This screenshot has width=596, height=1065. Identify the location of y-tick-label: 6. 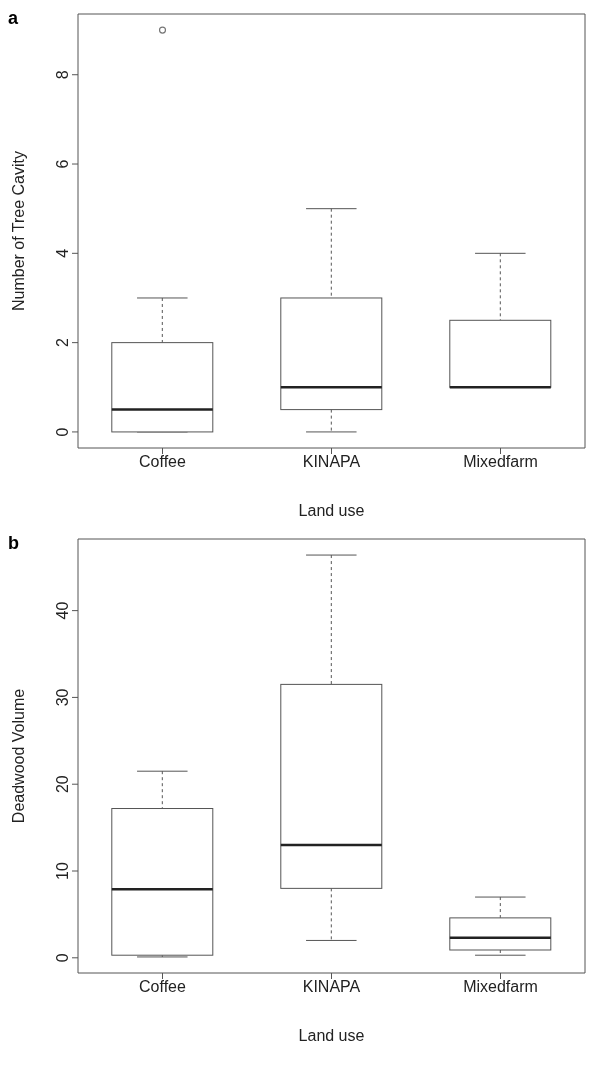
(62, 164).